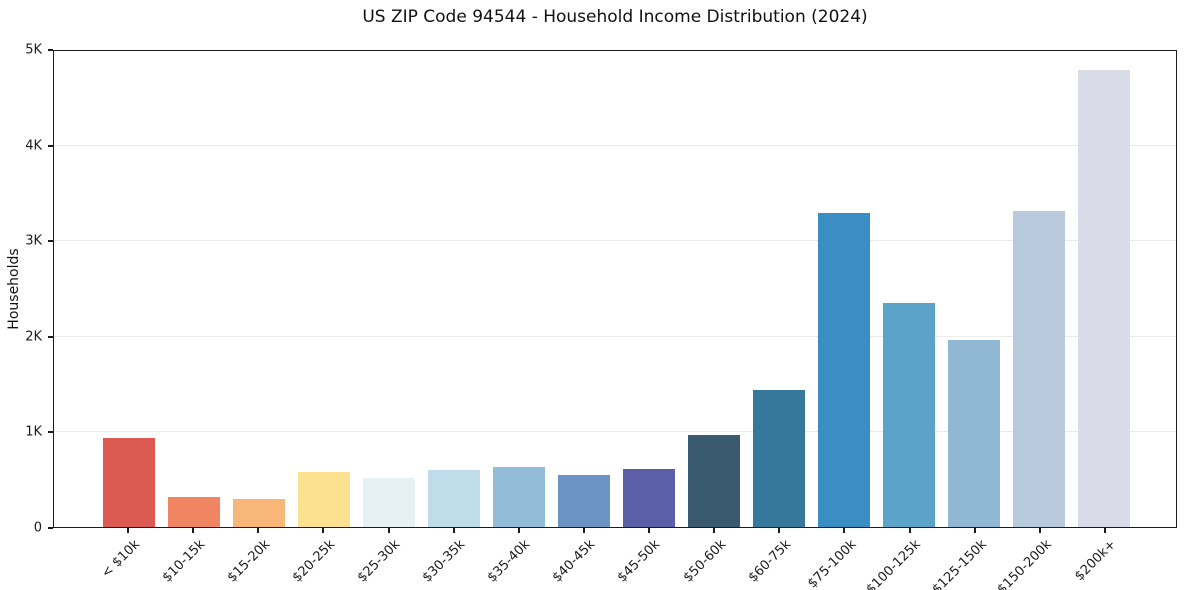 The height and width of the screenshot is (590, 1189). Describe the element at coordinates (1039, 368) in the screenshot. I see `bar-150-200k` at that location.